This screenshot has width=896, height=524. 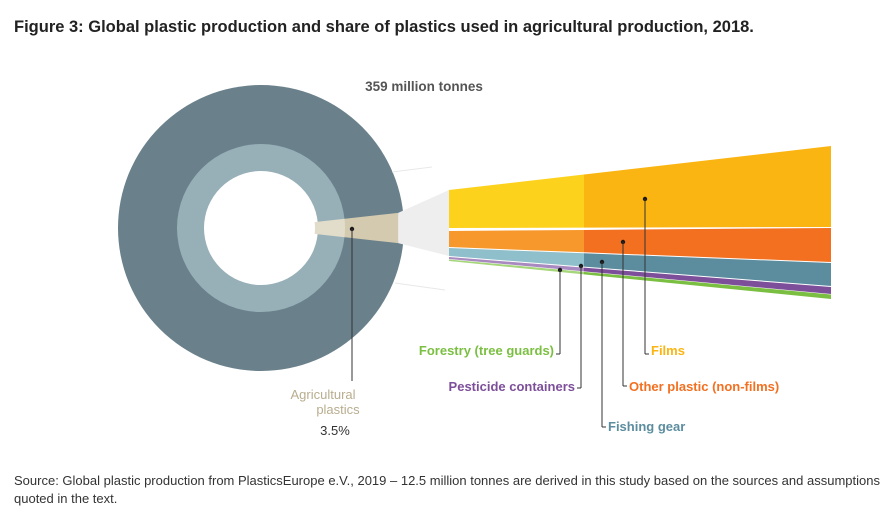 I want to click on label-films: Films, so click(x=668, y=350).